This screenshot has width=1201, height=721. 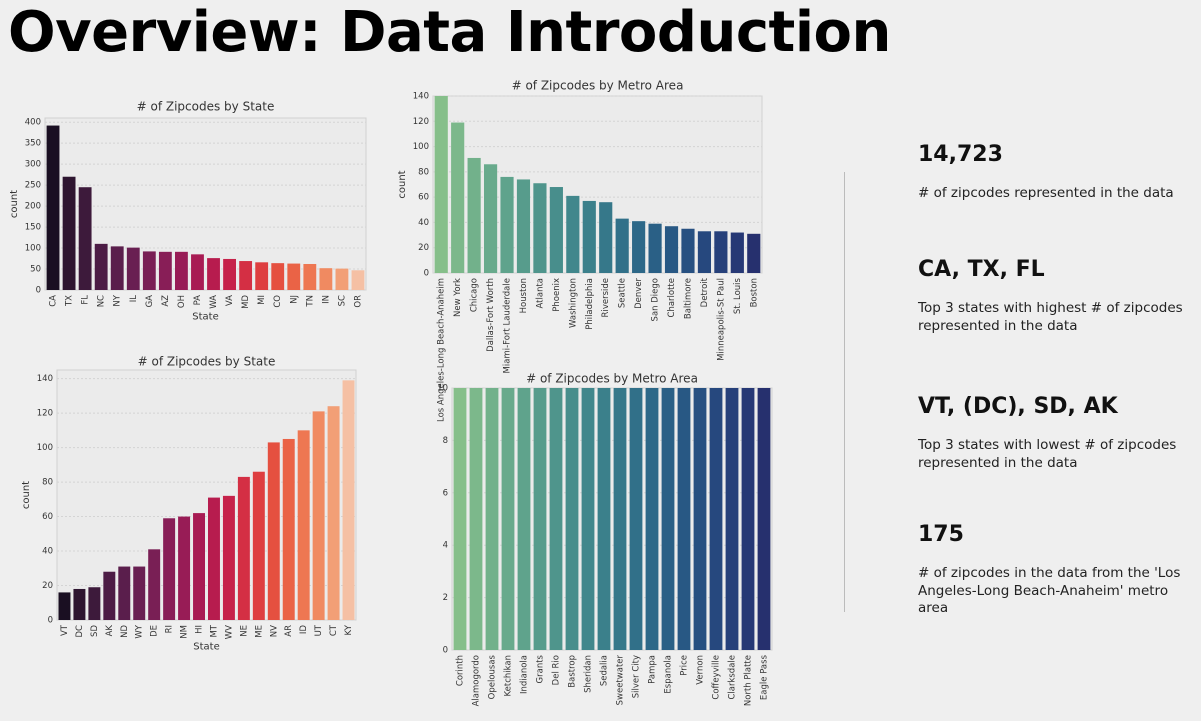 What do you see at coordinates (623, 293) in the screenshot?
I see `x-tick-label: Seattle` at bounding box center [623, 293].